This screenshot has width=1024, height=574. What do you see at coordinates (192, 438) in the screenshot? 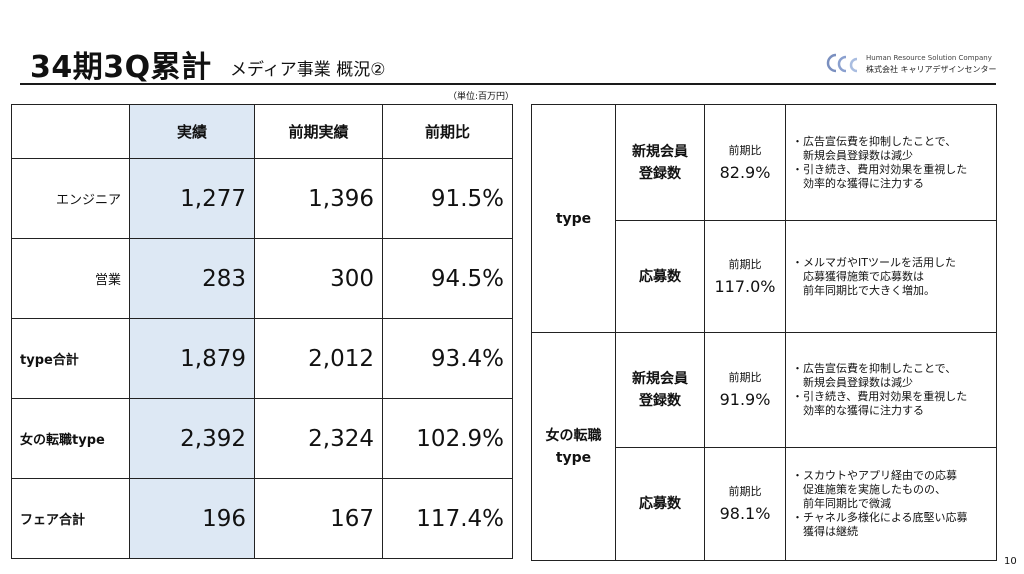
I see `actual-value: 2,392` at bounding box center [192, 438].